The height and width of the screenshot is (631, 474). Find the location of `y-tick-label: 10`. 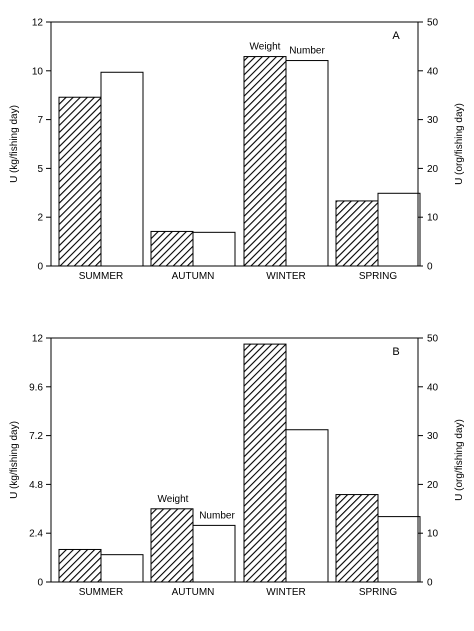

y-tick-label: 10 is located at coordinates (38, 71).